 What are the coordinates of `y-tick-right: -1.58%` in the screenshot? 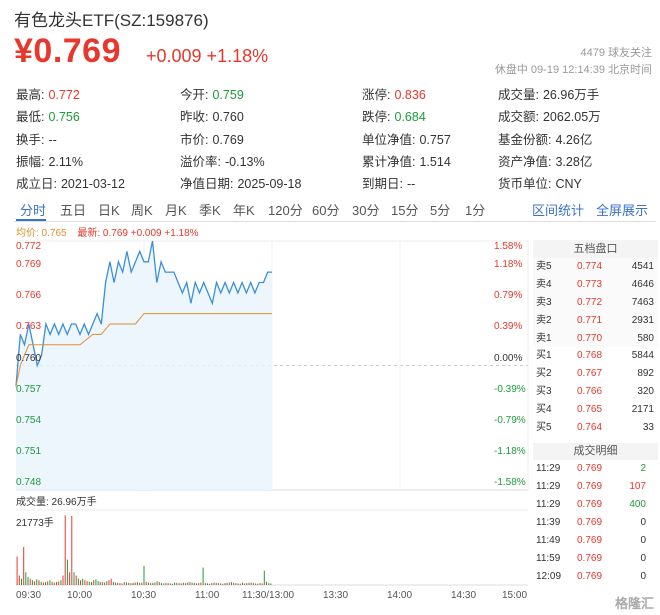 It's located at (510, 482).